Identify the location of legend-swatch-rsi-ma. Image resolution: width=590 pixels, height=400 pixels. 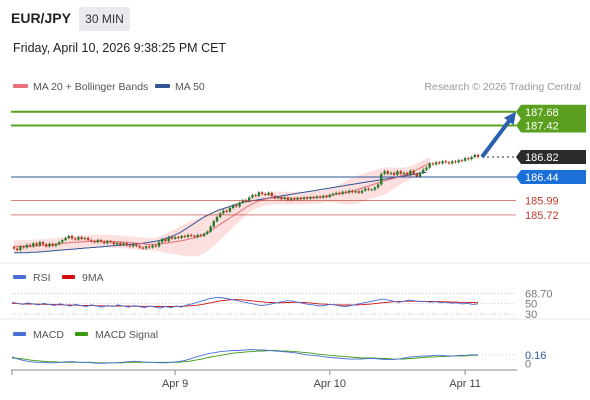
(68, 277).